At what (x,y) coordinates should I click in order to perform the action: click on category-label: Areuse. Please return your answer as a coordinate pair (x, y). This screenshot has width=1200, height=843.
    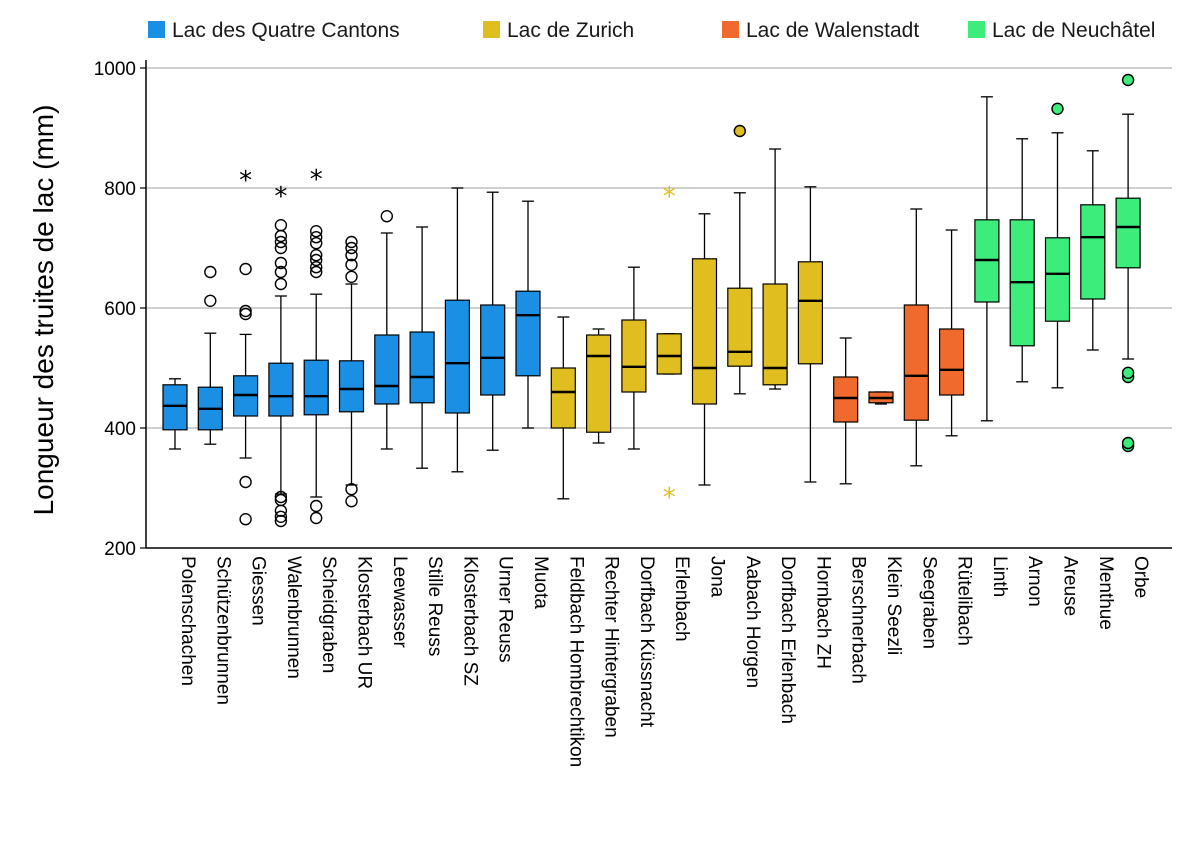
    Looking at the image, I should click on (1070, 586).